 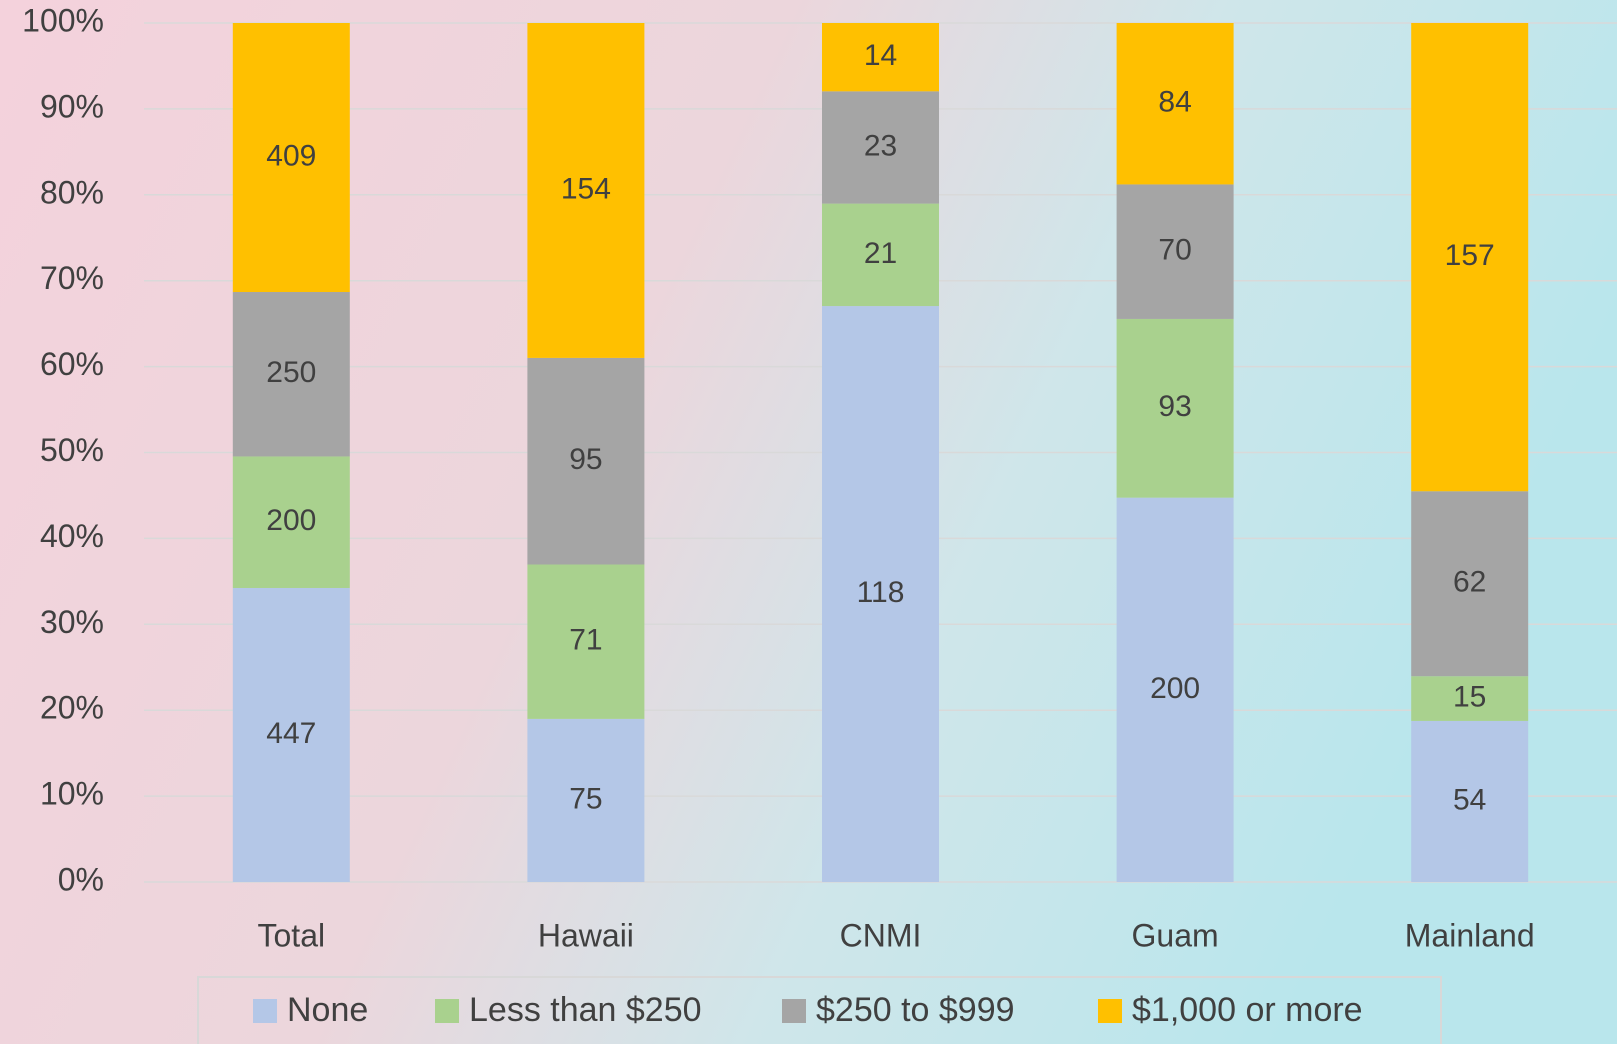 I want to click on data-label: 447, so click(x=291, y=733).